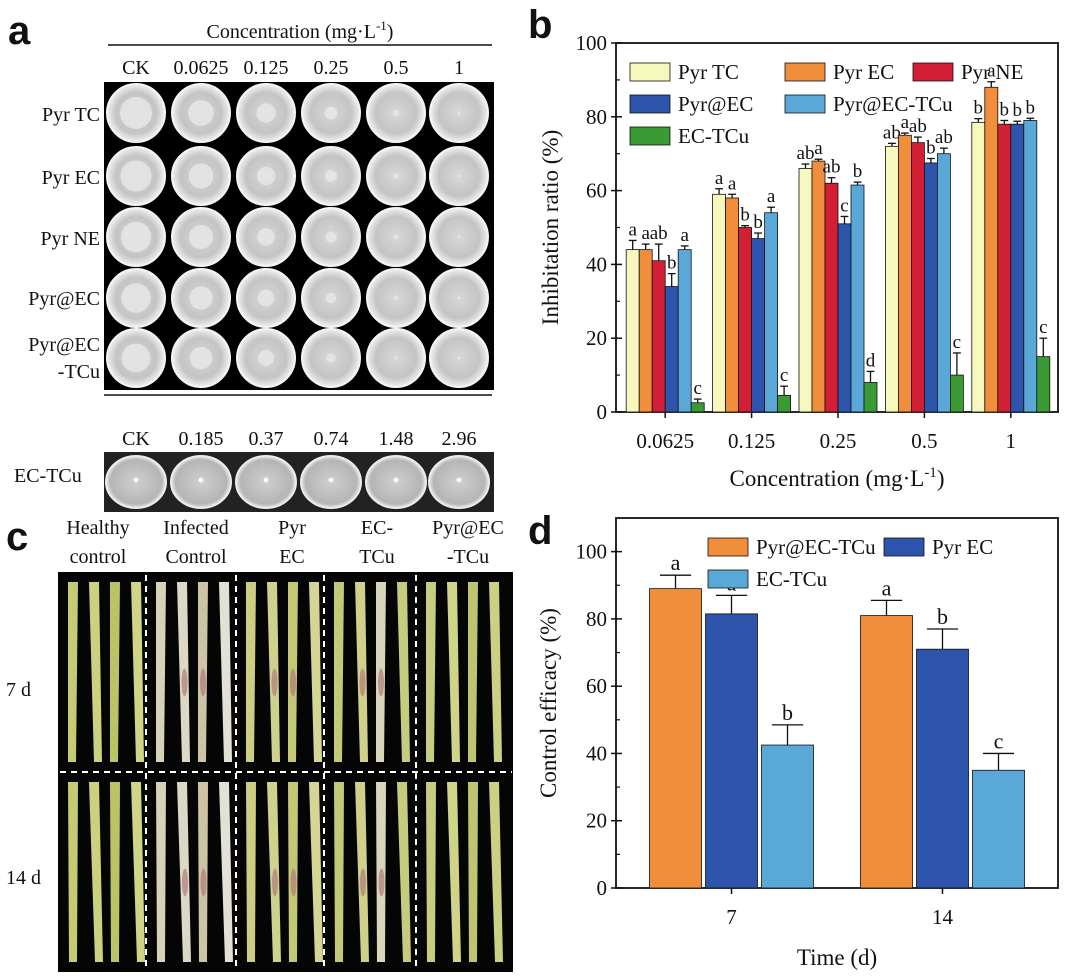 The height and width of the screenshot is (976, 1080). What do you see at coordinates (596, 117) in the screenshot?
I see `y-tick-label: 80` at bounding box center [596, 117].